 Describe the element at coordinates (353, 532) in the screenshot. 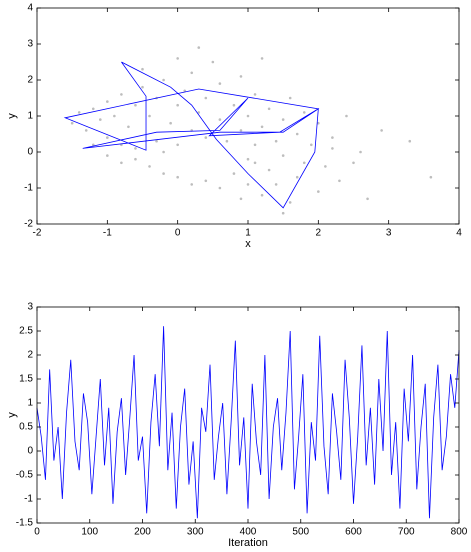

I see `x-tick-label: 600` at that location.